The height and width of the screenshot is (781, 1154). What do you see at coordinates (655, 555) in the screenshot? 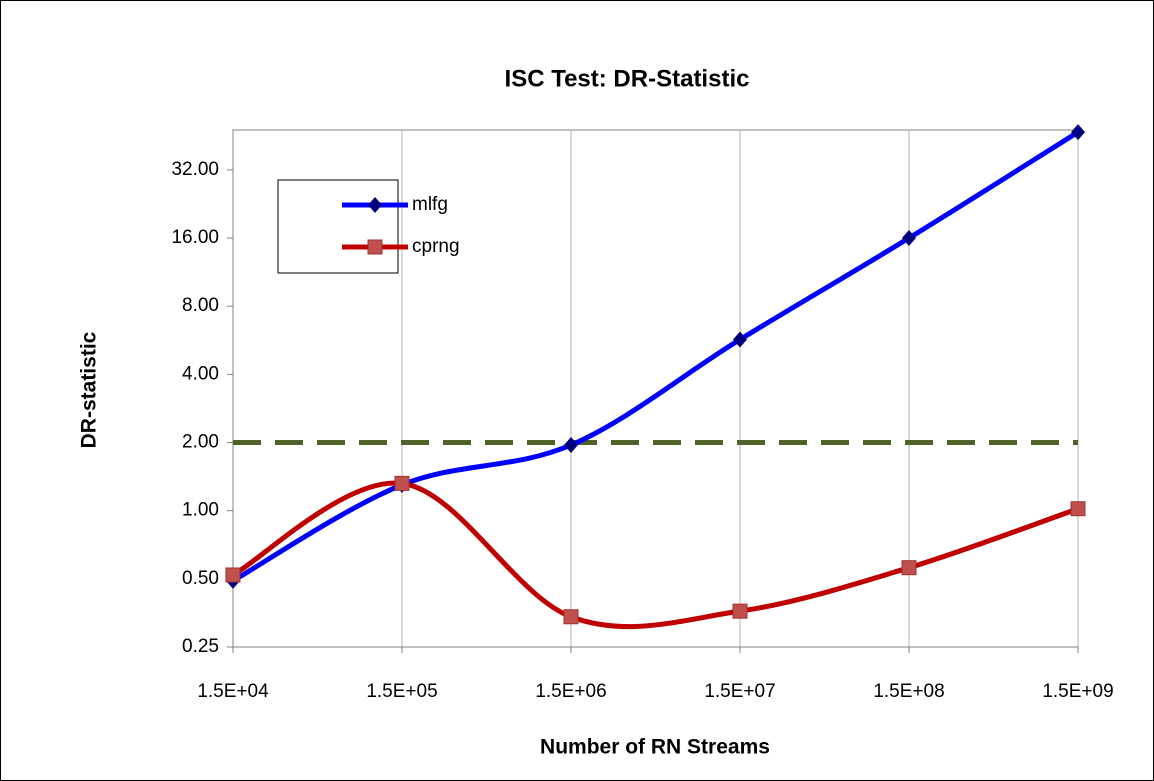
I see `series-line` at bounding box center [655, 555].